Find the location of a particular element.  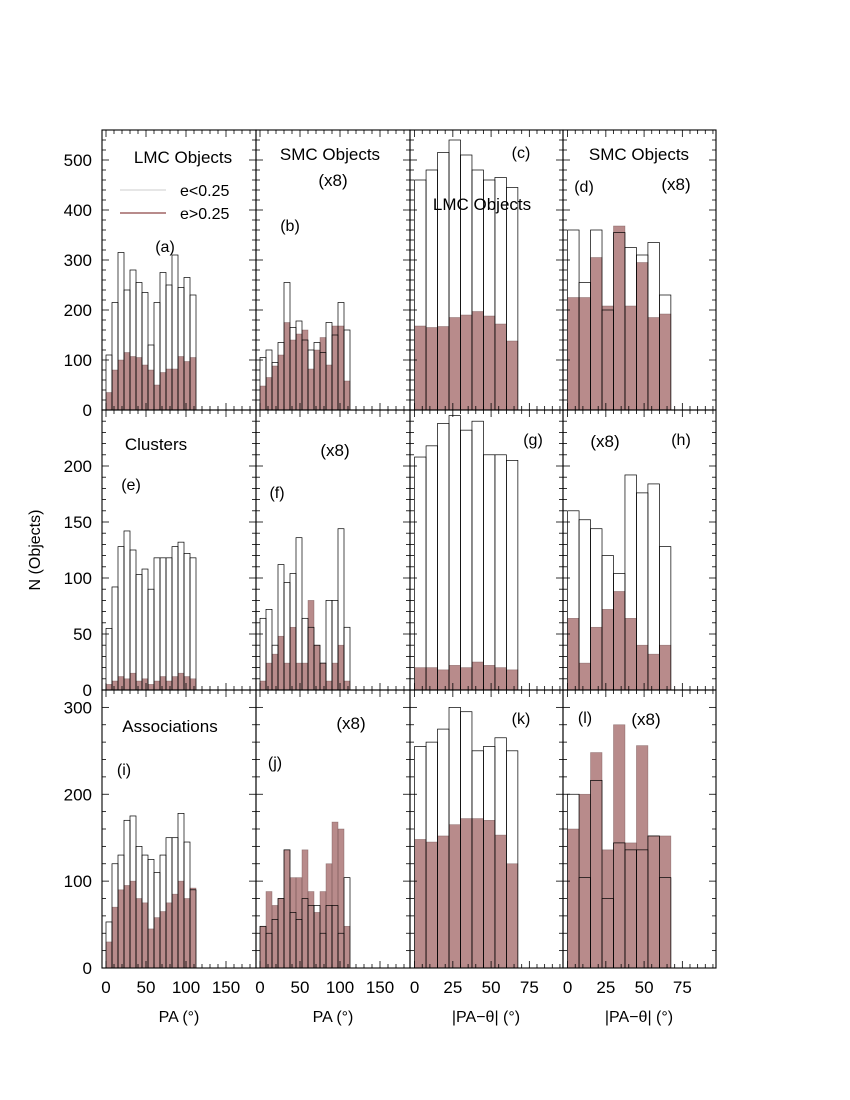

y-tick-label-a: 300 is located at coordinates (78, 260).